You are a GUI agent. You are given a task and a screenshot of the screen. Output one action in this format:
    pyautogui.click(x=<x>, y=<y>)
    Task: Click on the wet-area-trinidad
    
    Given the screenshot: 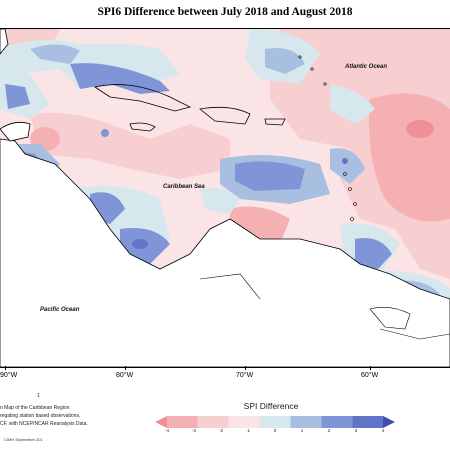 What is the action you would take?
    pyautogui.click(x=373, y=253)
    